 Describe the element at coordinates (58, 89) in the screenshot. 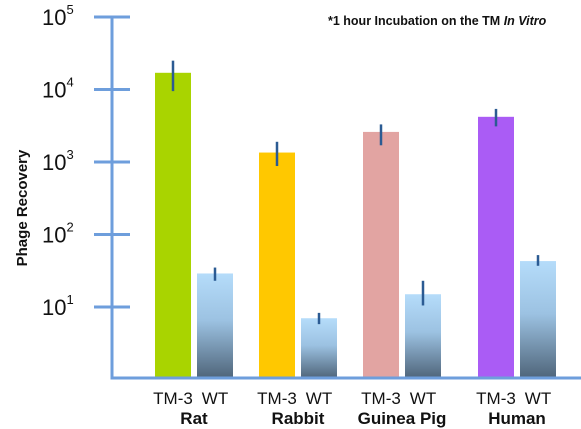

I see `y-tick-label: 10⁴` at that location.